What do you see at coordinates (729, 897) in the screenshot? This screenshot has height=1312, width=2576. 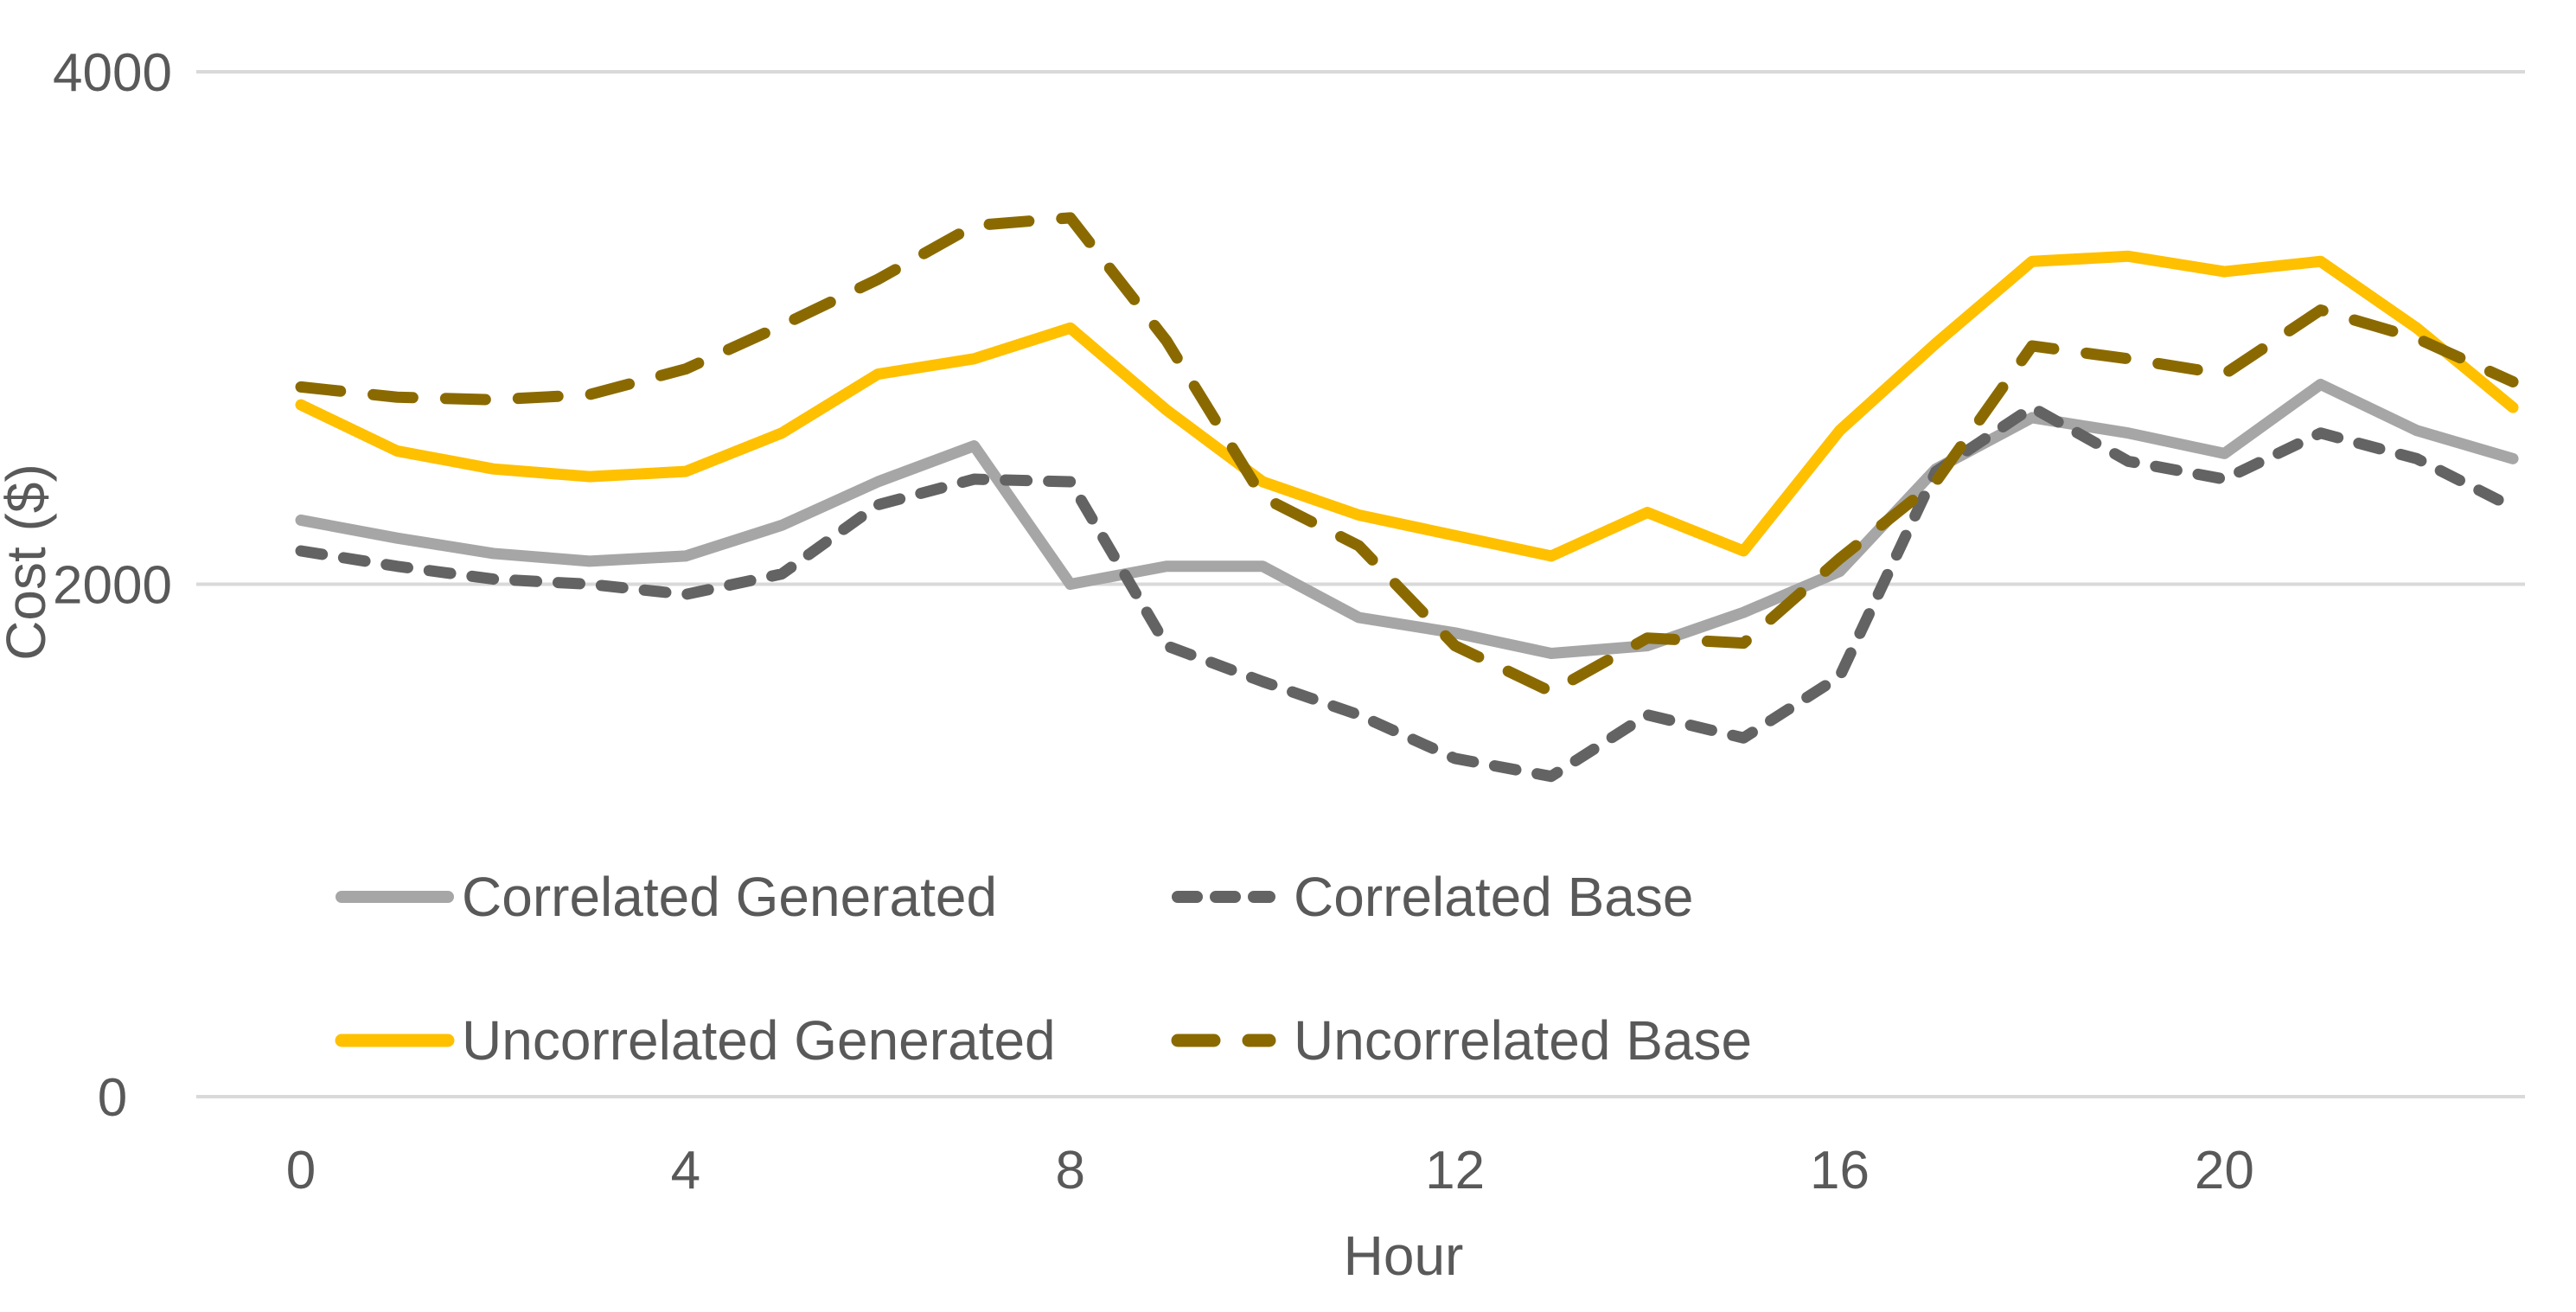 I see `legend-label: Correlated Generated` at bounding box center [729, 897].